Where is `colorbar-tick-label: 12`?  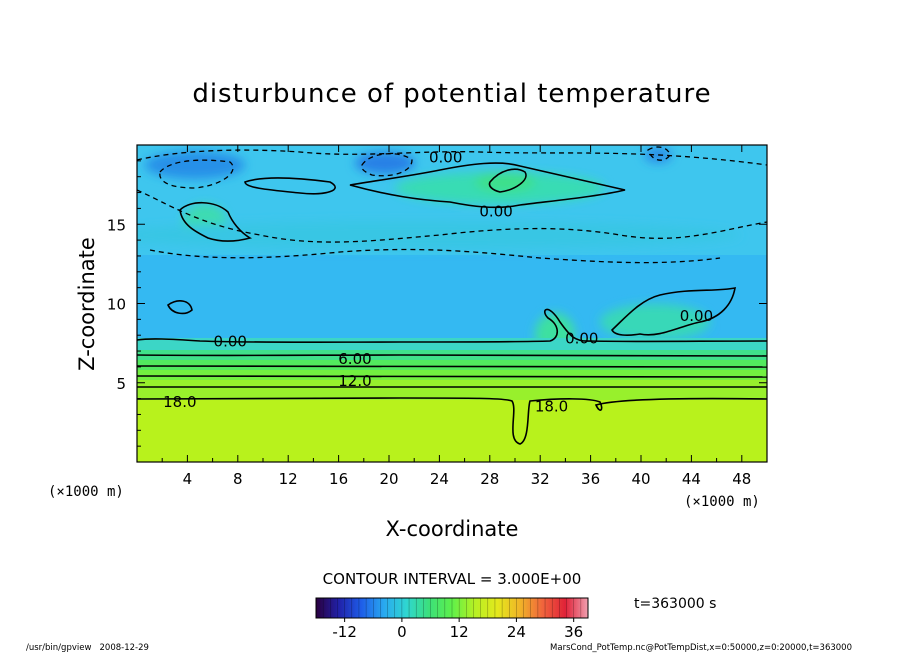 colorbar-tick-label: 12 is located at coordinates (459, 632).